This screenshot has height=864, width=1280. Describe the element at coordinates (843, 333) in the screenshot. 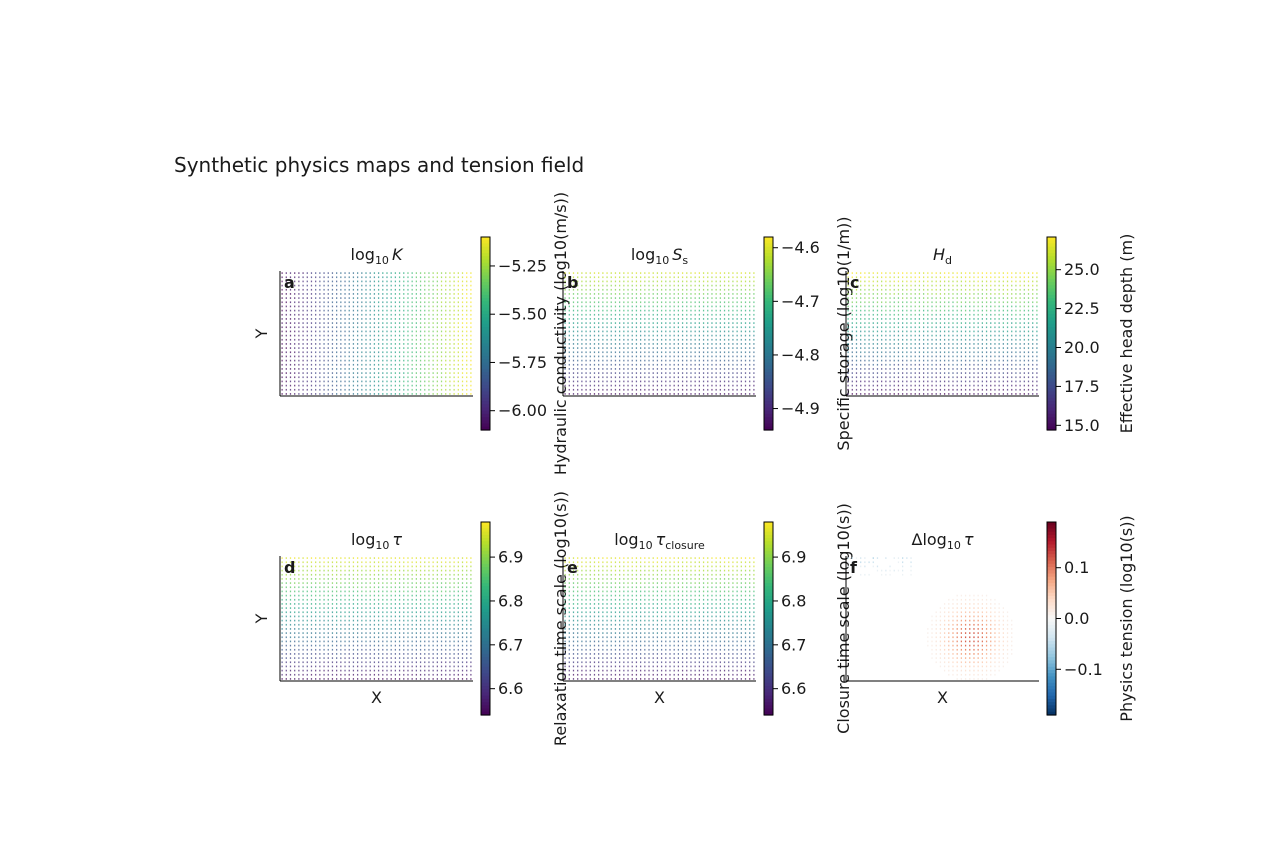

I see `colorbar-label: Specific storage (log10(1/m))` at that location.